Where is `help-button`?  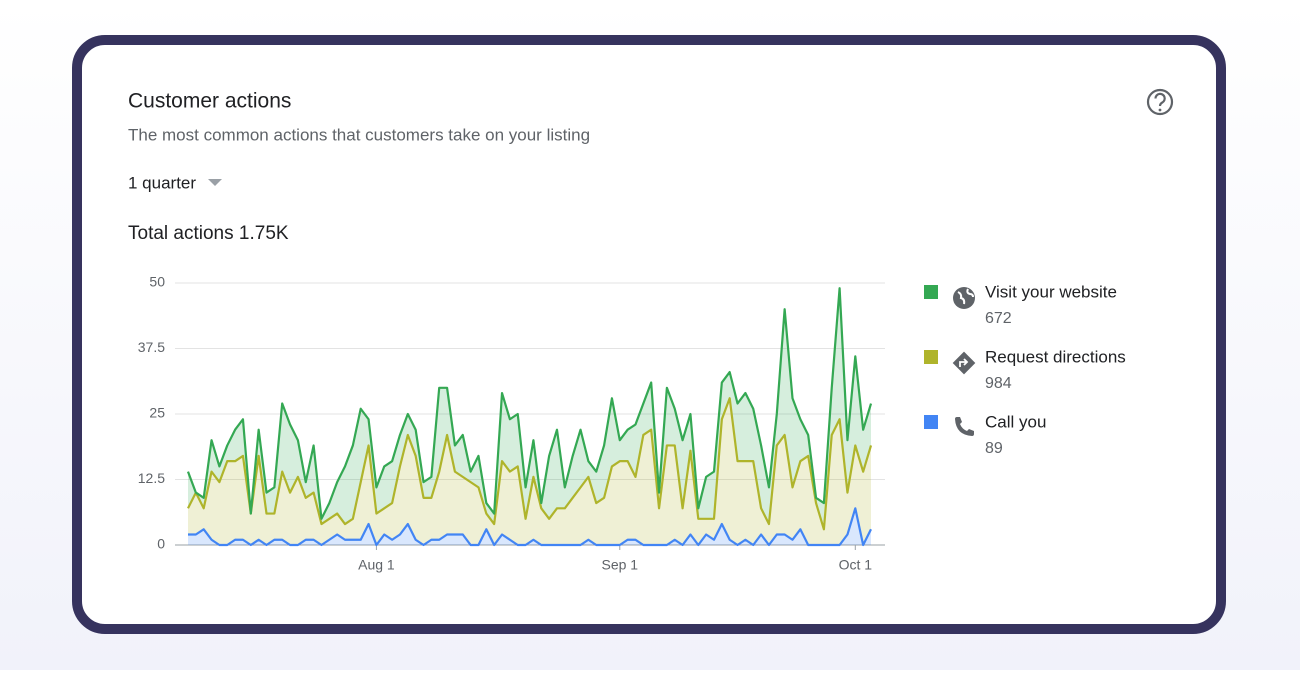
help-button is located at coordinates (1160, 102).